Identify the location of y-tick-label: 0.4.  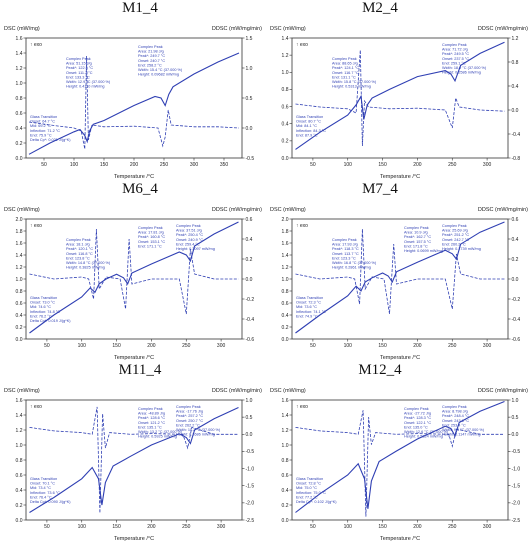
(285, 491).